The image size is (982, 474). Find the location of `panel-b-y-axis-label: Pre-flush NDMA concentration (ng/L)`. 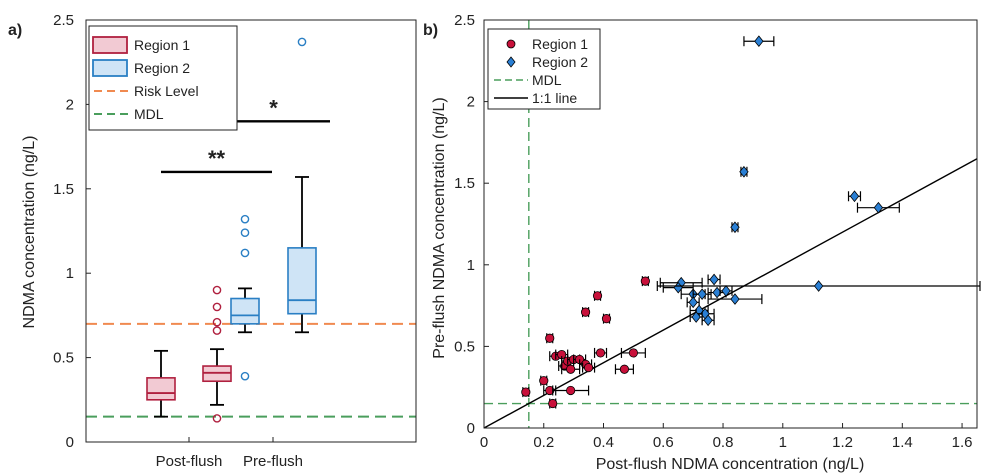

panel-b-y-axis-label: Pre-flush NDMA concentration (ng/L) is located at coordinates (439, 227).